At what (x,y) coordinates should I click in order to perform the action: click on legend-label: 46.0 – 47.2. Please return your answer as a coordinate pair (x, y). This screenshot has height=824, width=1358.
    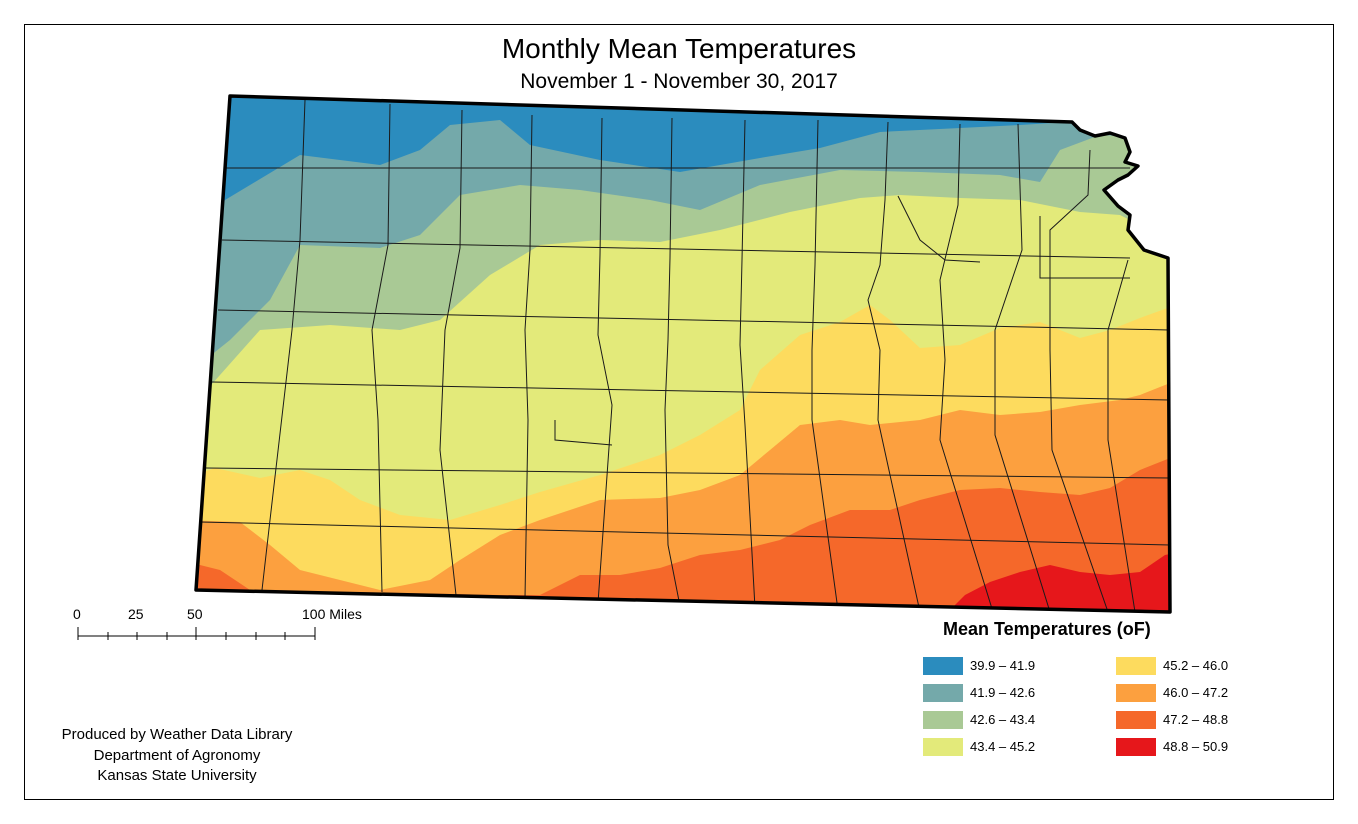
    Looking at the image, I should click on (1196, 692).